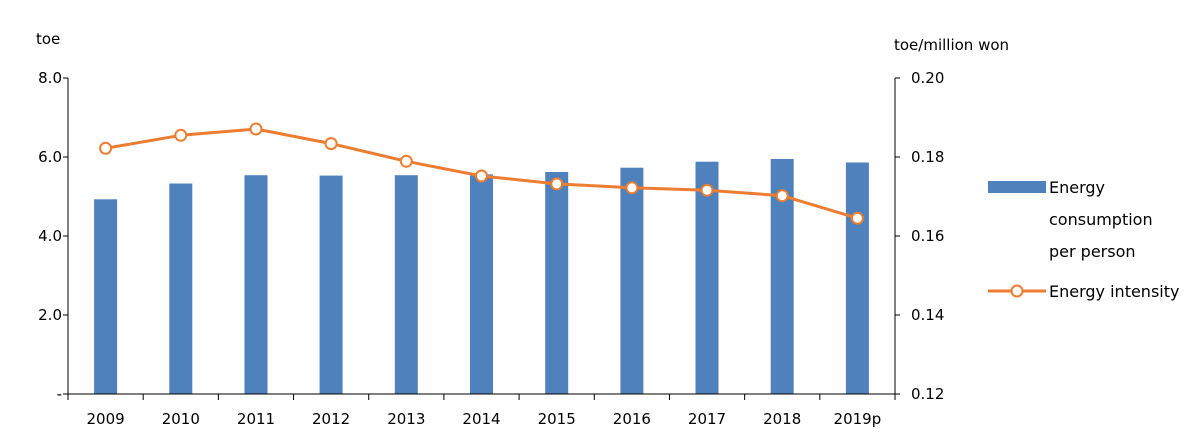 This screenshot has height=440, width=1200. Describe the element at coordinates (331, 284) in the screenshot. I see `bar-2012` at that location.